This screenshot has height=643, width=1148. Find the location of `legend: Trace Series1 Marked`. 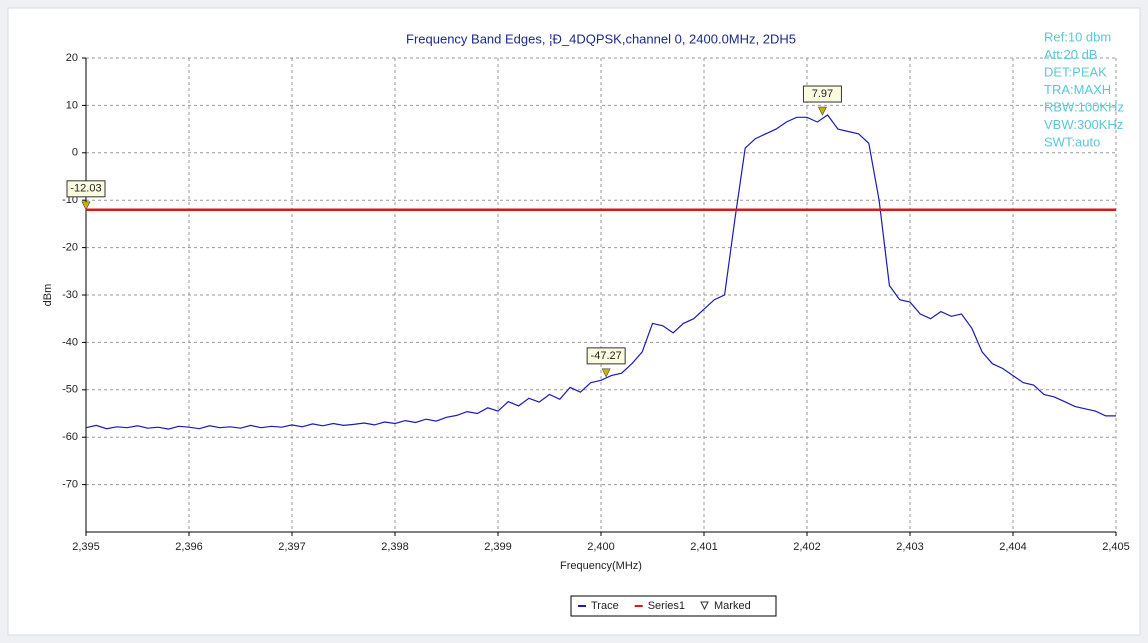

legend: Trace Series1 Marked is located at coordinates (673, 606).